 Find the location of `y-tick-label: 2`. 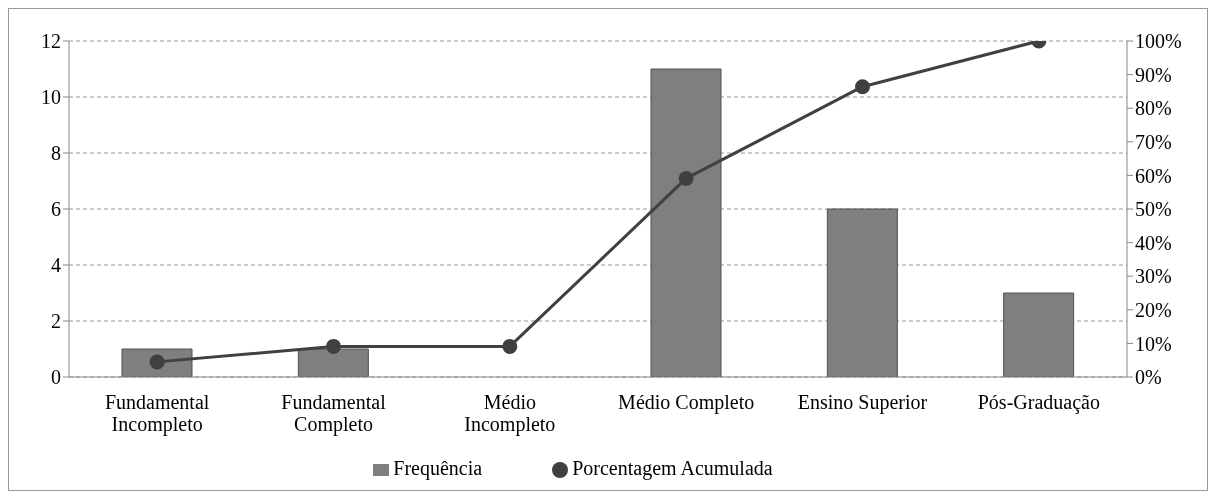

y-tick-label: 2 is located at coordinates (56, 321).